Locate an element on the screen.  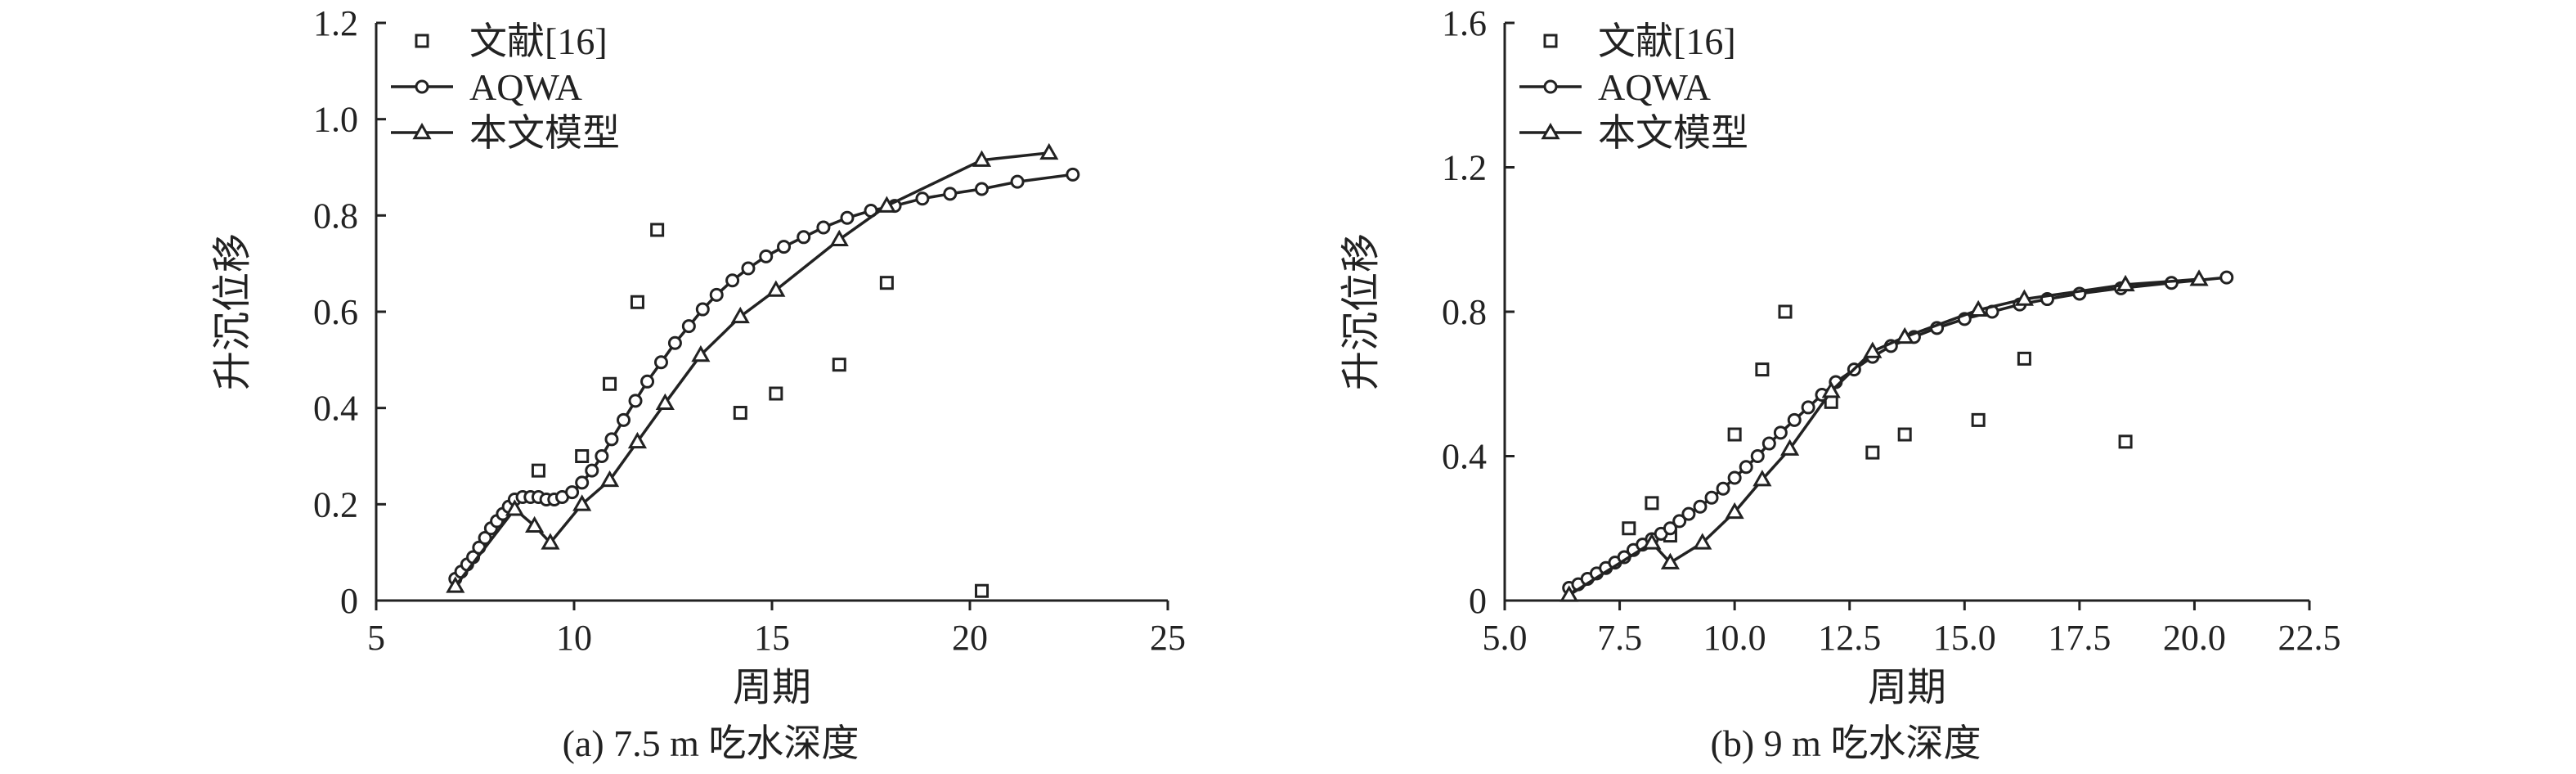
chart-a-y-tick-label: 0.8 is located at coordinates (336, 216).